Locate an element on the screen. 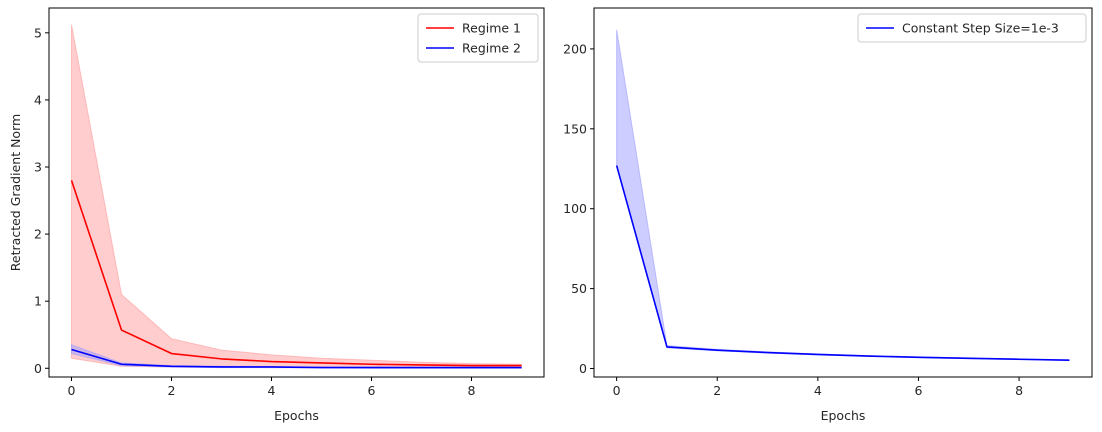 The height and width of the screenshot is (432, 1102). right-y-tick-label: 200 is located at coordinates (575, 48).